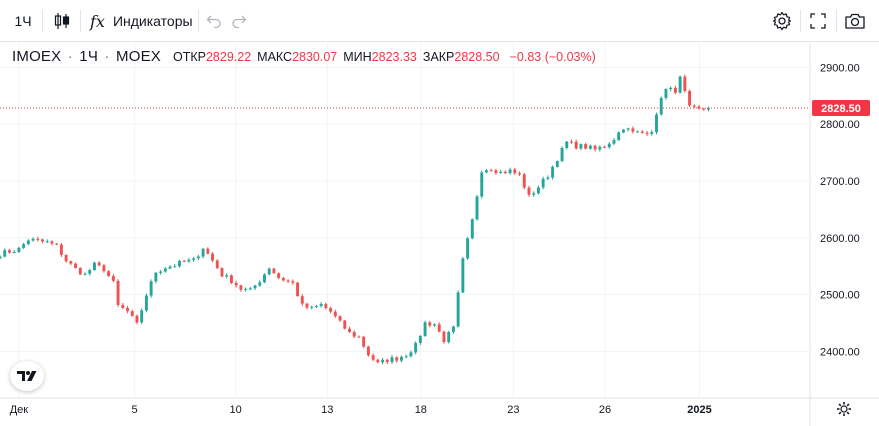  What do you see at coordinates (152, 21) in the screenshot?
I see `indicators-label: Индикаторы` at bounding box center [152, 21].